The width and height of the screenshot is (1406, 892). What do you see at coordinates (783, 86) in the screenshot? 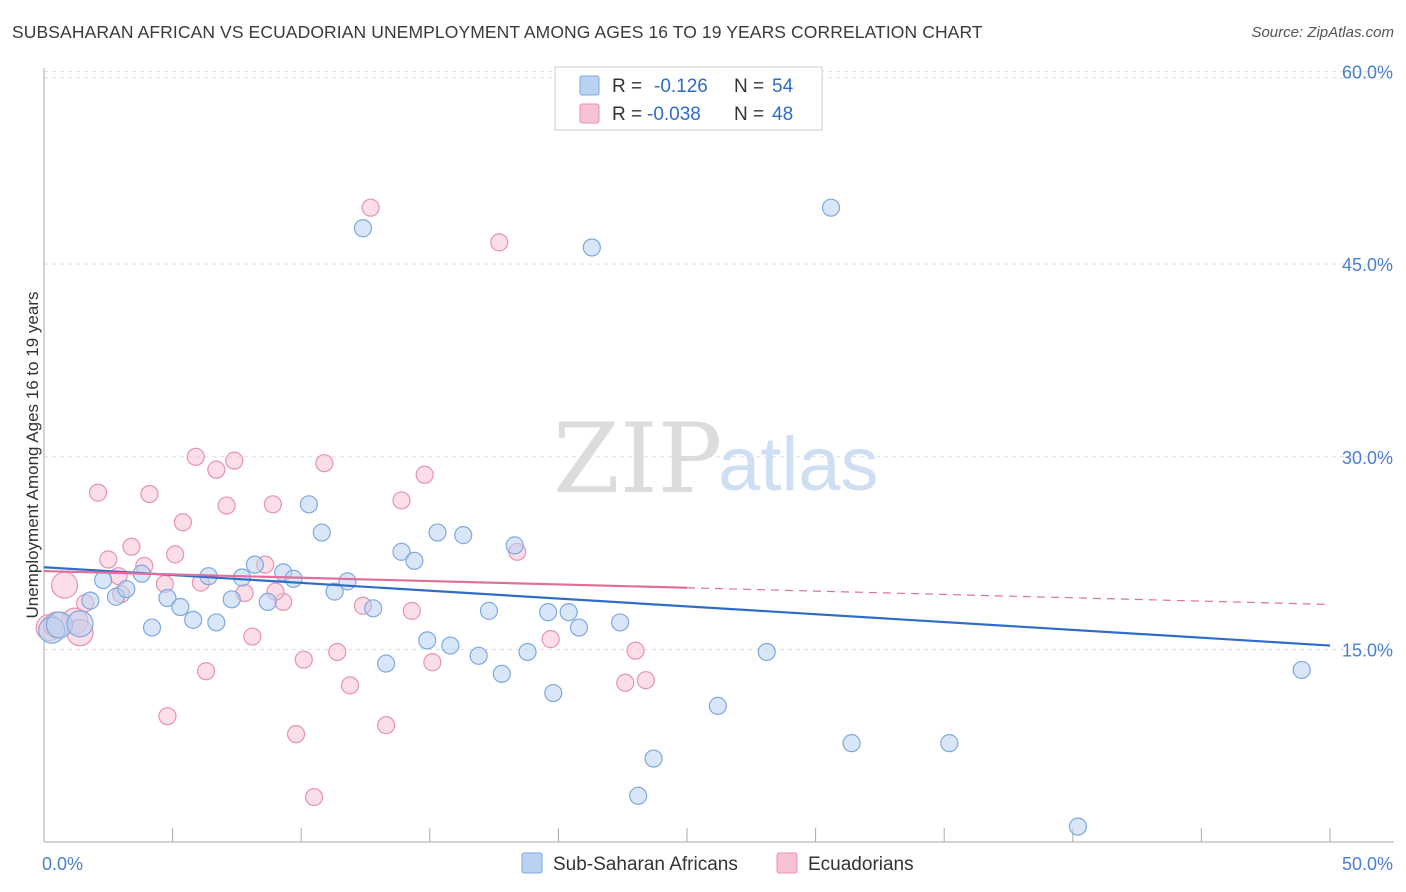
I see `legend-n-value-blue: 54` at bounding box center [783, 86].